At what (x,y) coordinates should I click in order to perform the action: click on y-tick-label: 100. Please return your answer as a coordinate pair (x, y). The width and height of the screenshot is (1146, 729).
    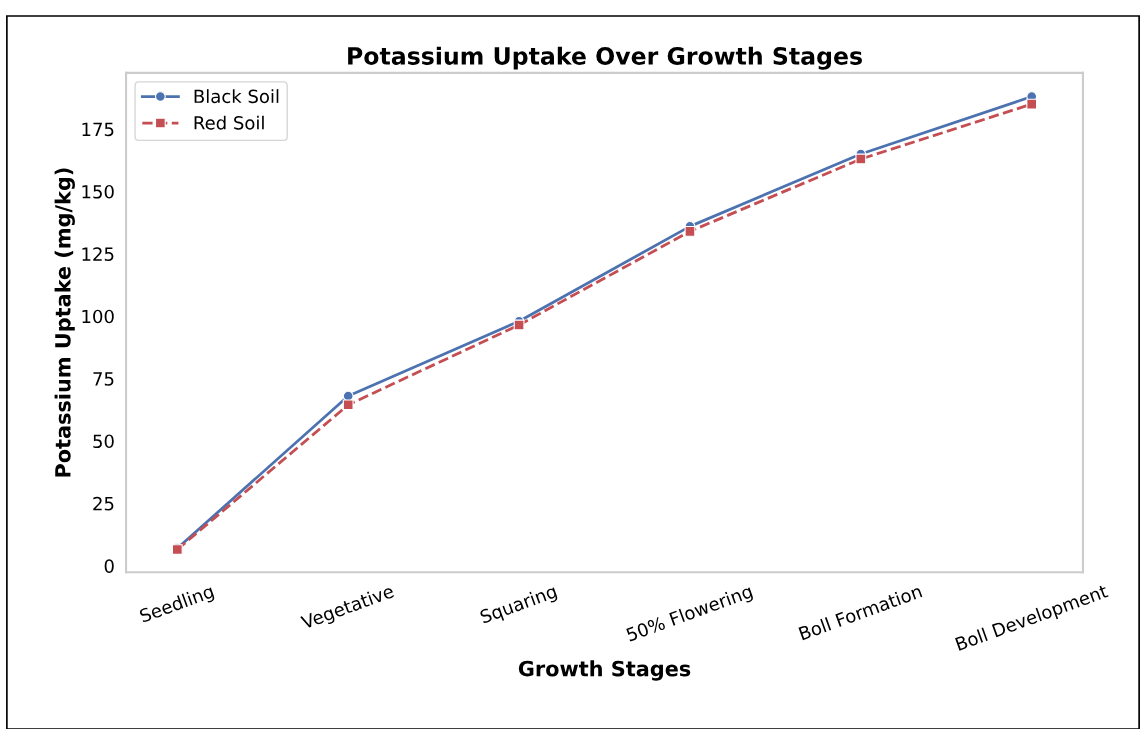
    Looking at the image, I should click on (98, 316).